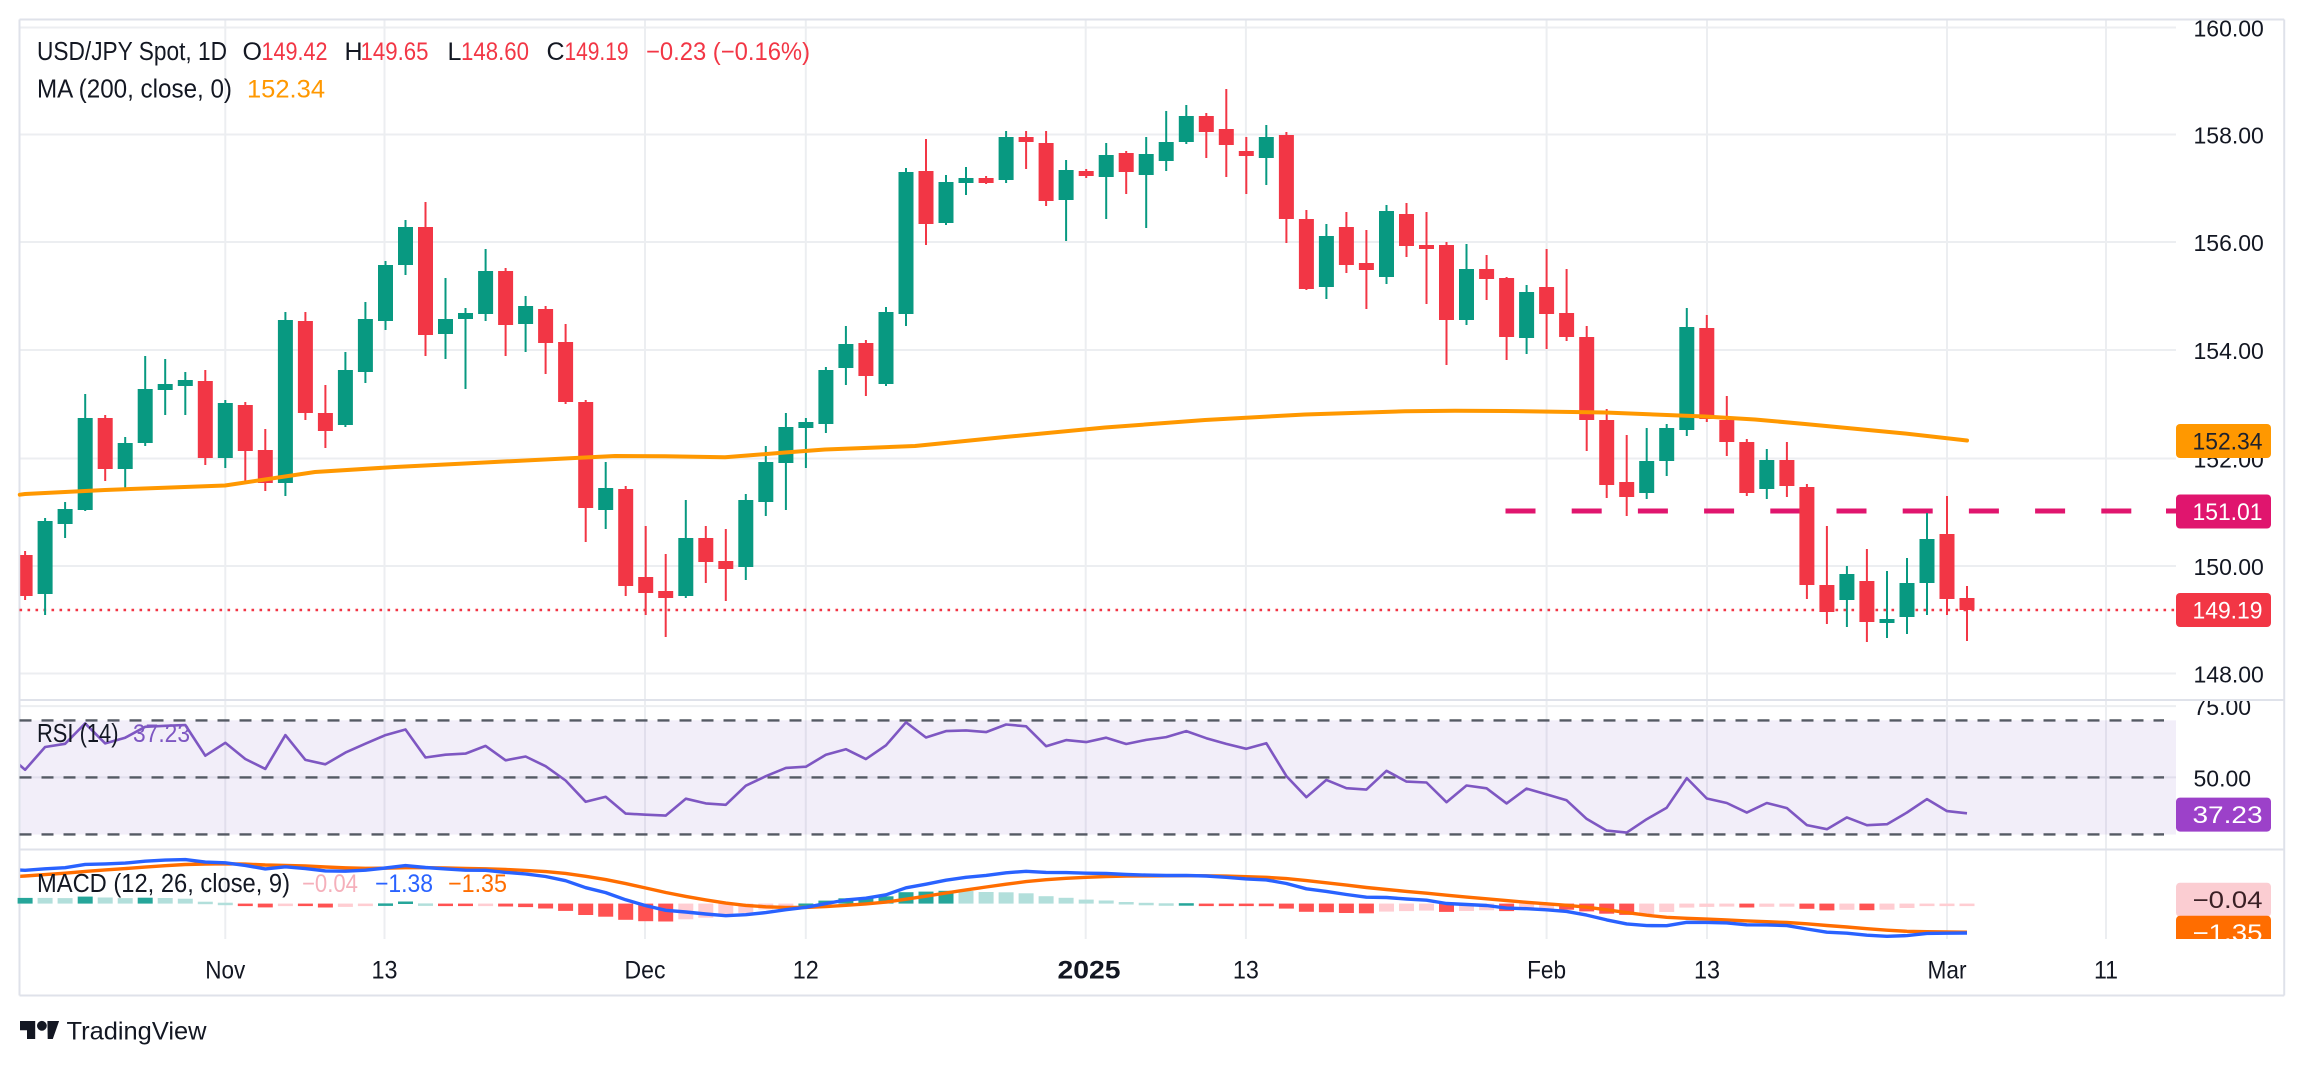 Image resolution: width=2304 pixels, height=1066 pixels. Describe the element at coordinates (645, 971) in the screenshot. I see `svg-text: Dec` at that location.